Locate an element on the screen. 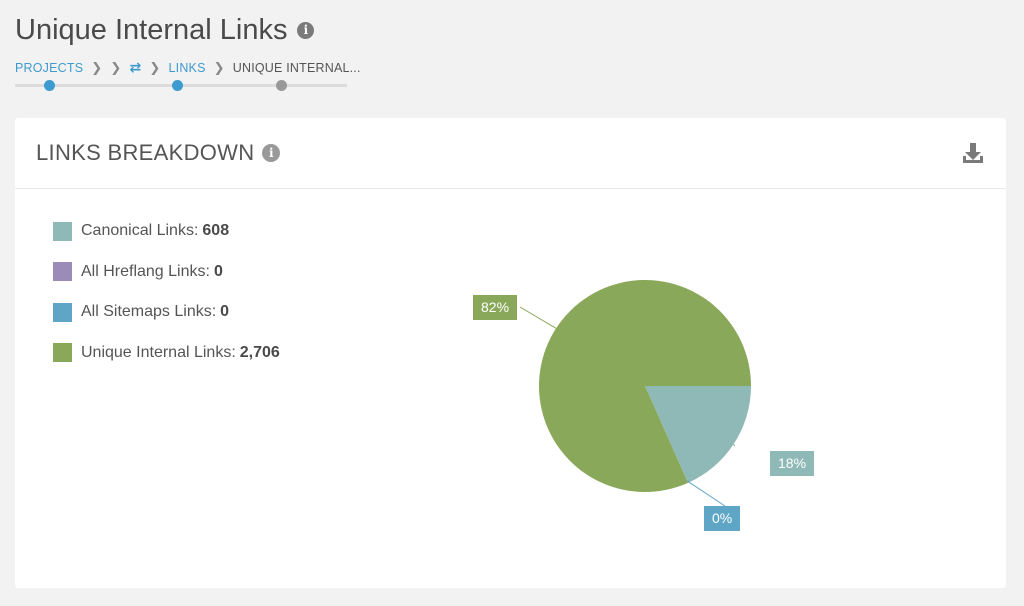 Image resolution: width=1024 pixels, height=606 pixels. swap-icon: ⇄ is located at coordinates (135, 67).